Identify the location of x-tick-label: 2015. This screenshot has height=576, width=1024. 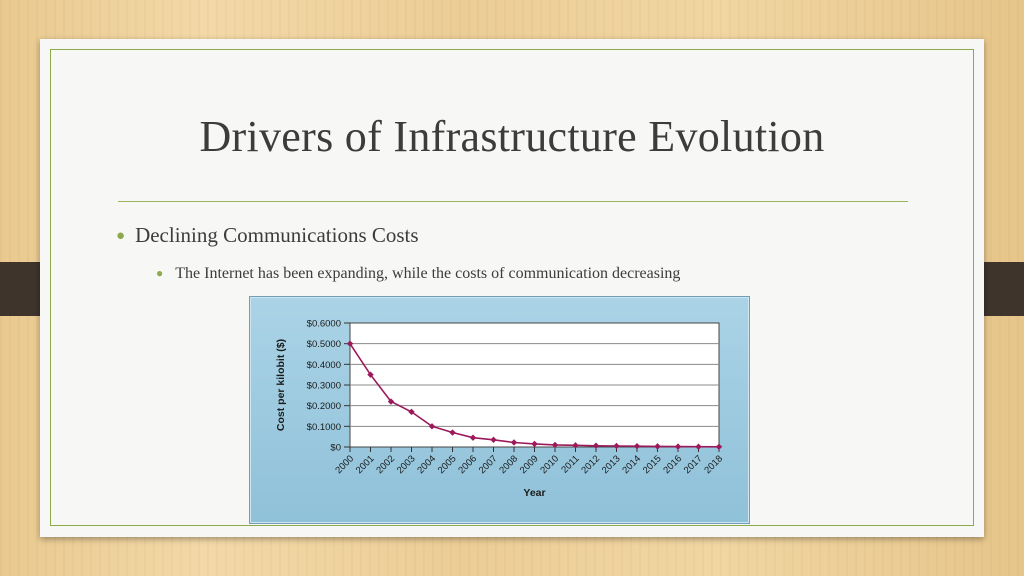
(652, 464).